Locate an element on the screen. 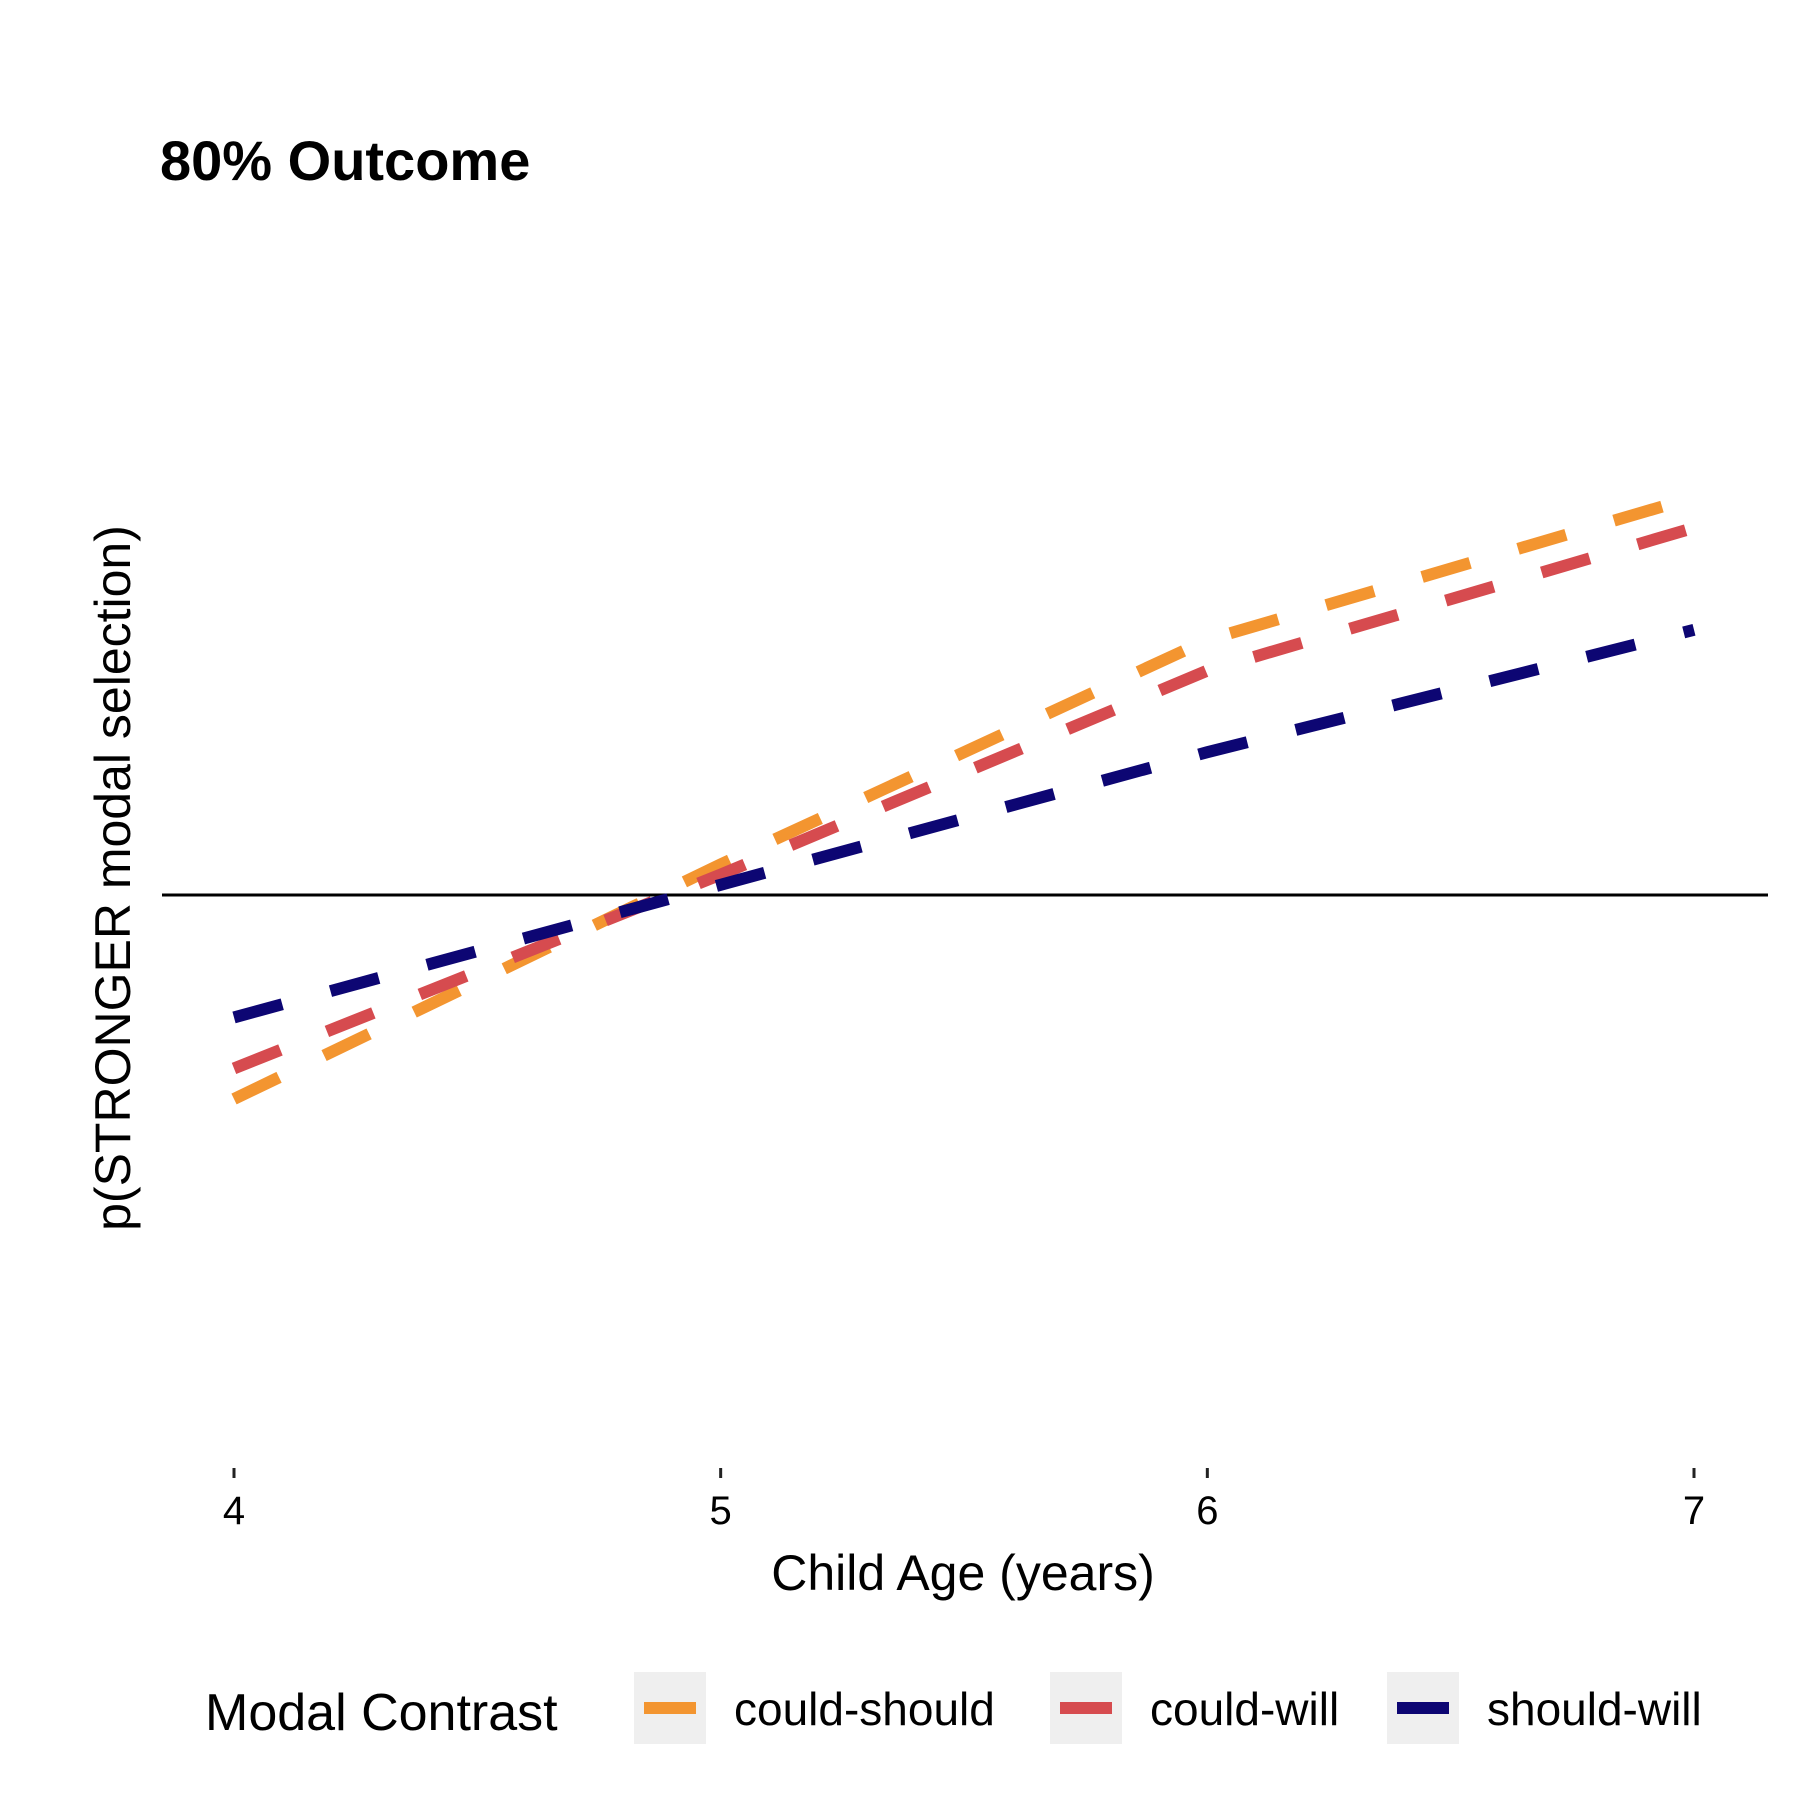 The width and height of the screenshot is (1800, 1800). x-axis: 4 5 6 7 is located at coordinates (964, 1500).